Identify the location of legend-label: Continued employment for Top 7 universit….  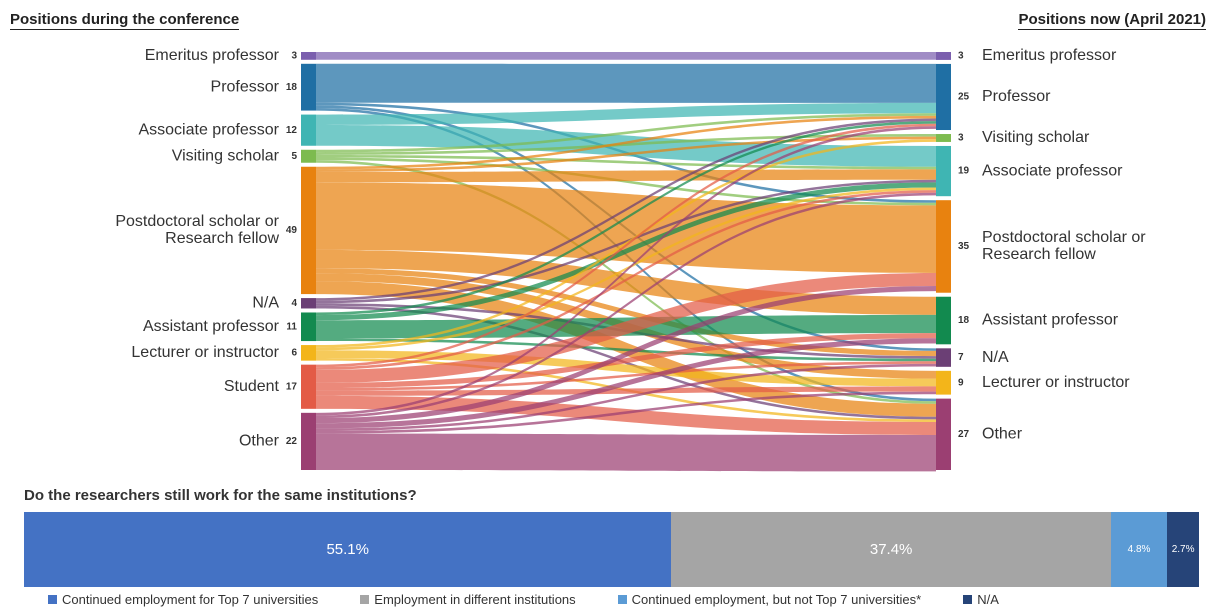
(190, 599).